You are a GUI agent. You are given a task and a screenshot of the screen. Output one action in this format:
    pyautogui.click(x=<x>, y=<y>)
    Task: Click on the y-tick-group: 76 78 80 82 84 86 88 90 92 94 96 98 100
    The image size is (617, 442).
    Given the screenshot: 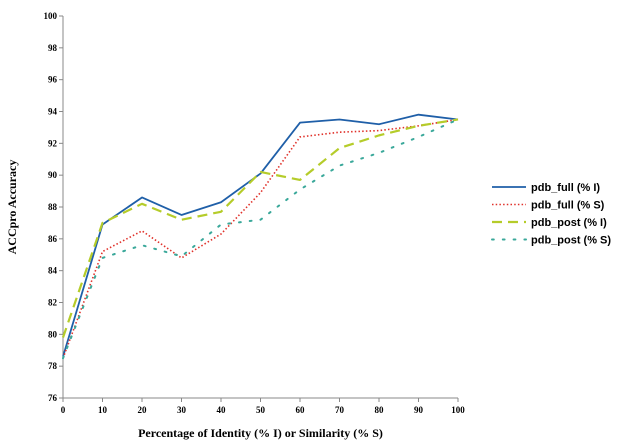 What is the action you would take?
    pyautogui.click(x=53, y=207)
    